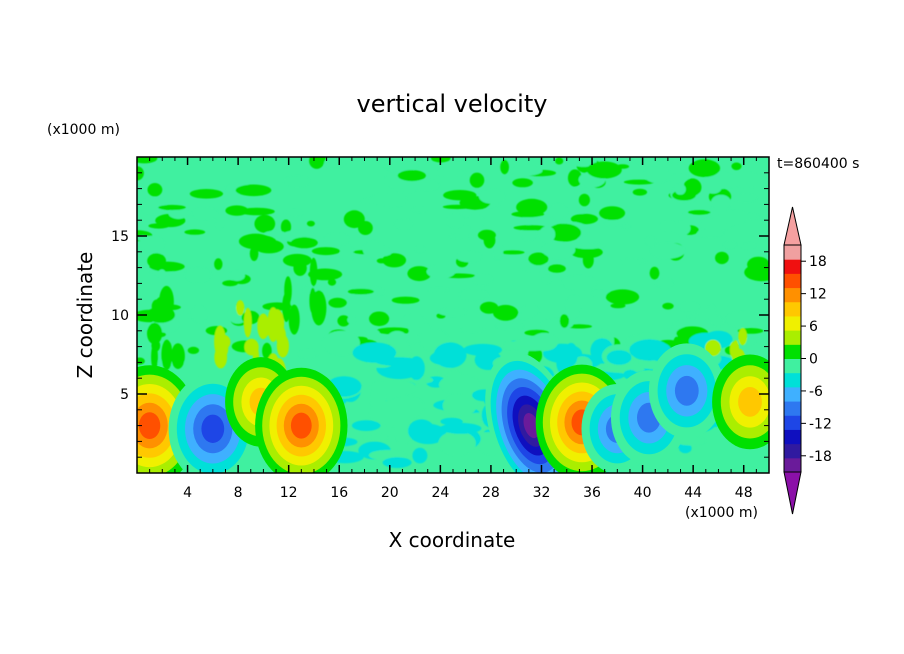  What do you see at coordinates (187, 493) in the screenshot?
I see `x-tick-label: 4` at bounding box center [187, 493].